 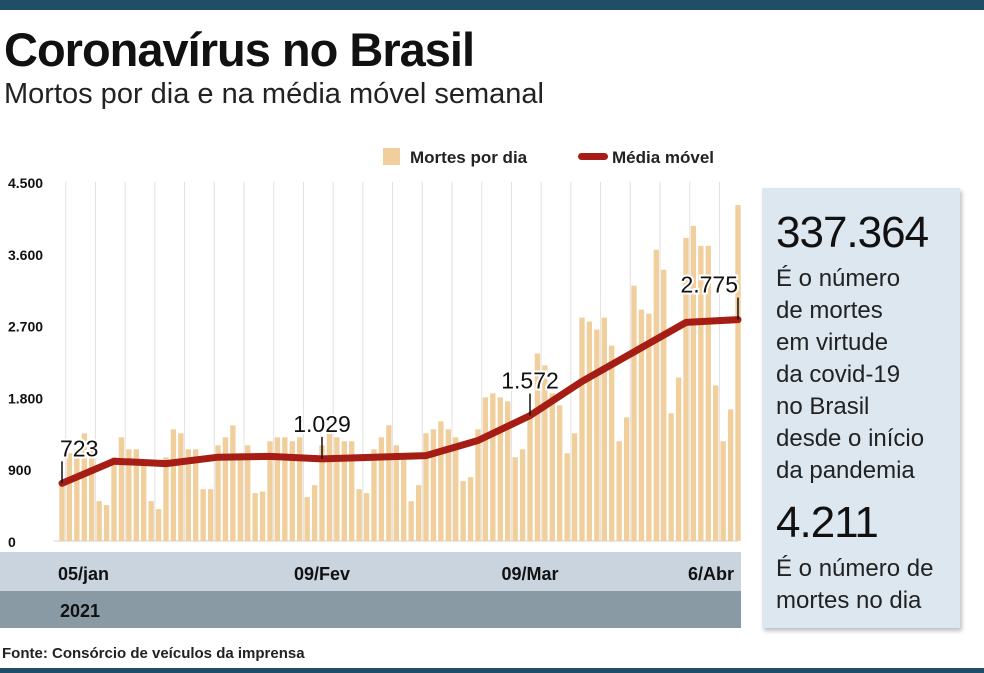 I want to click on daily-deaths-number: 4.211, so click(x=827, y=522).